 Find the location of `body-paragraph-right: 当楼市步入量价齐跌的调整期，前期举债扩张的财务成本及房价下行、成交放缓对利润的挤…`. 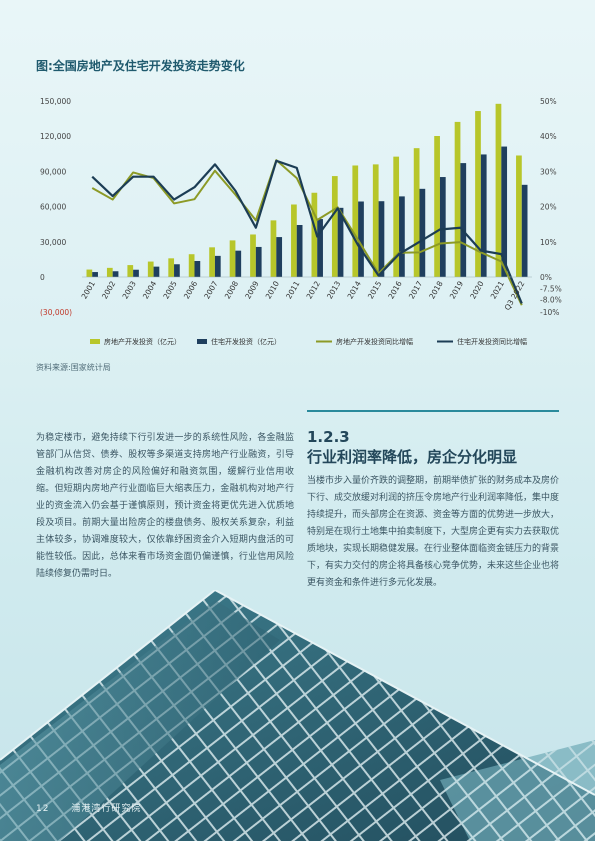

body-paragraph-right: 当楼市步入量价齐跌的调整期，前期举债扩张的财务成本及房价下行、成交放缓对利润的挤… is located at coordinates (433, 532).